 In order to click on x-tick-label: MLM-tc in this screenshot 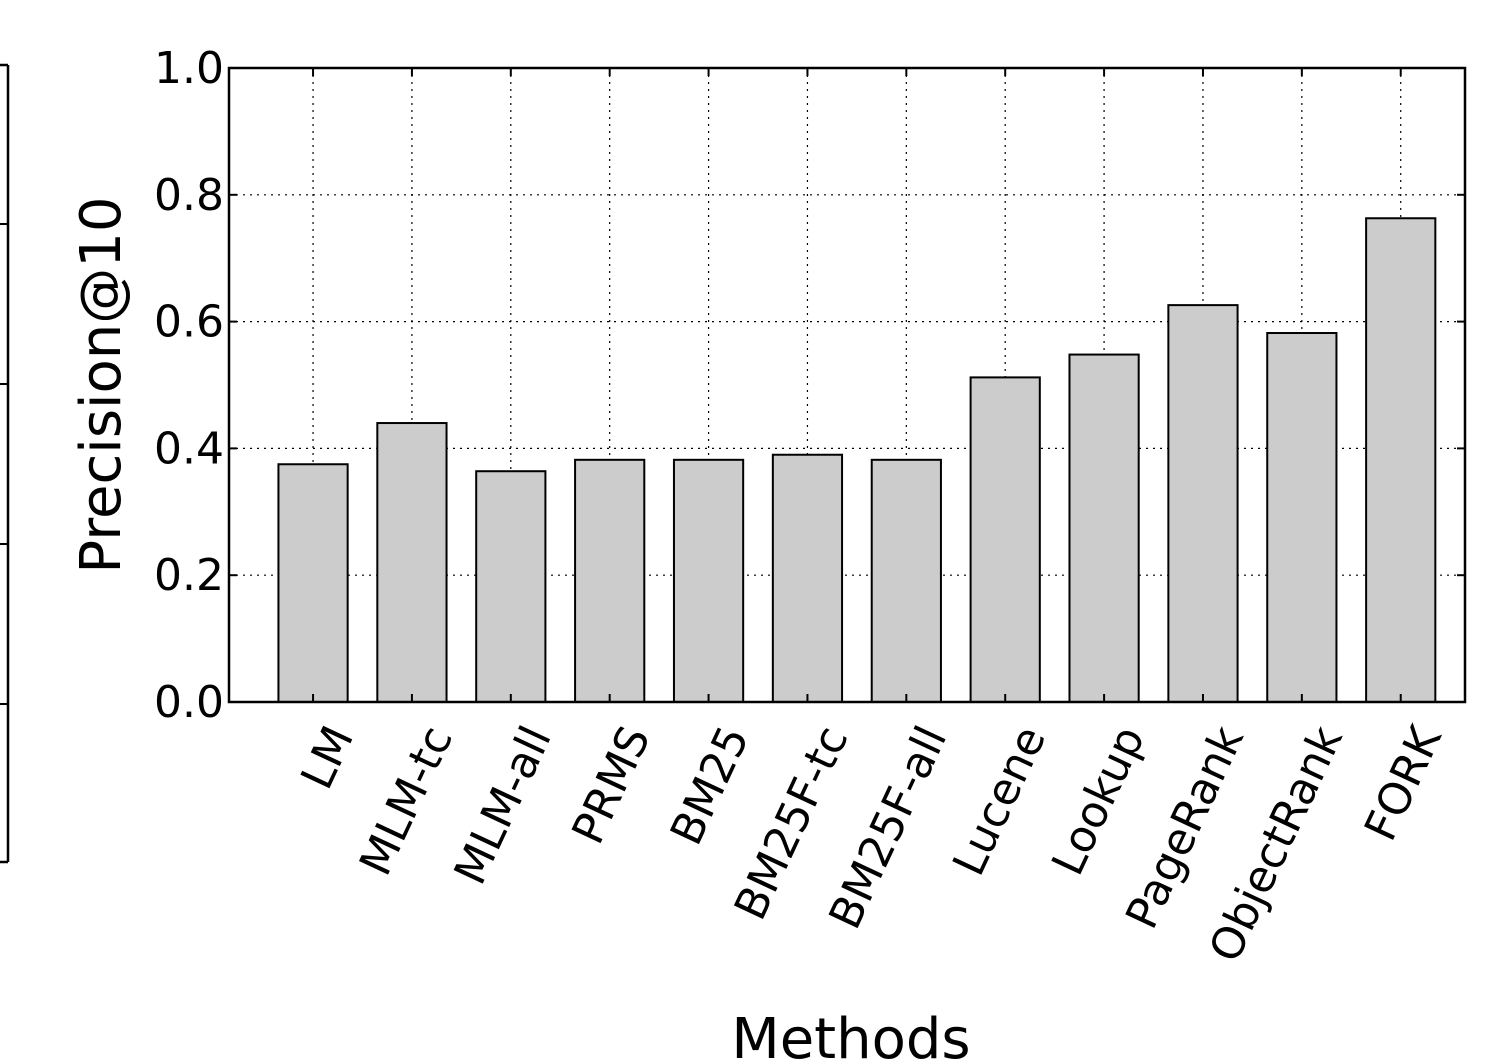, I will do `click(406, 801)`.